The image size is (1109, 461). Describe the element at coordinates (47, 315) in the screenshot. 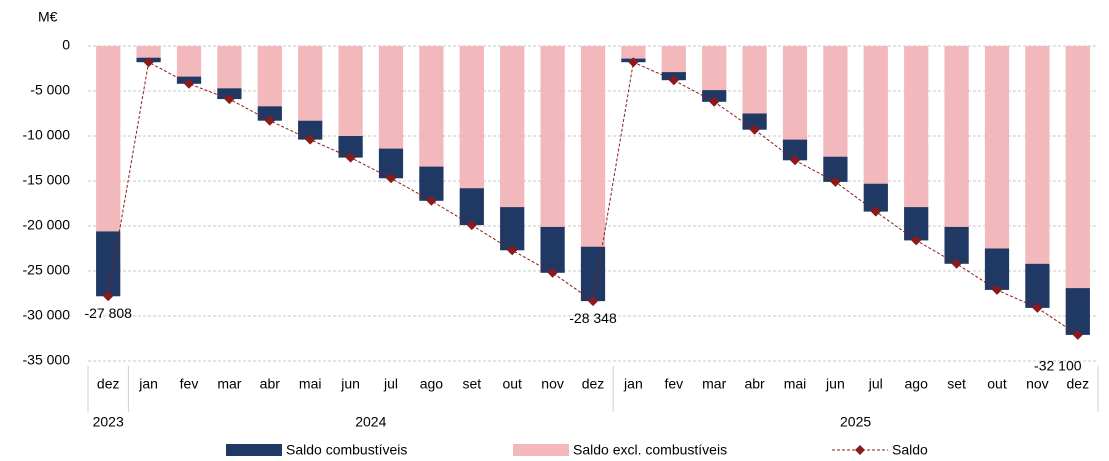

I see `y-tick-label: -30 000` at that location.